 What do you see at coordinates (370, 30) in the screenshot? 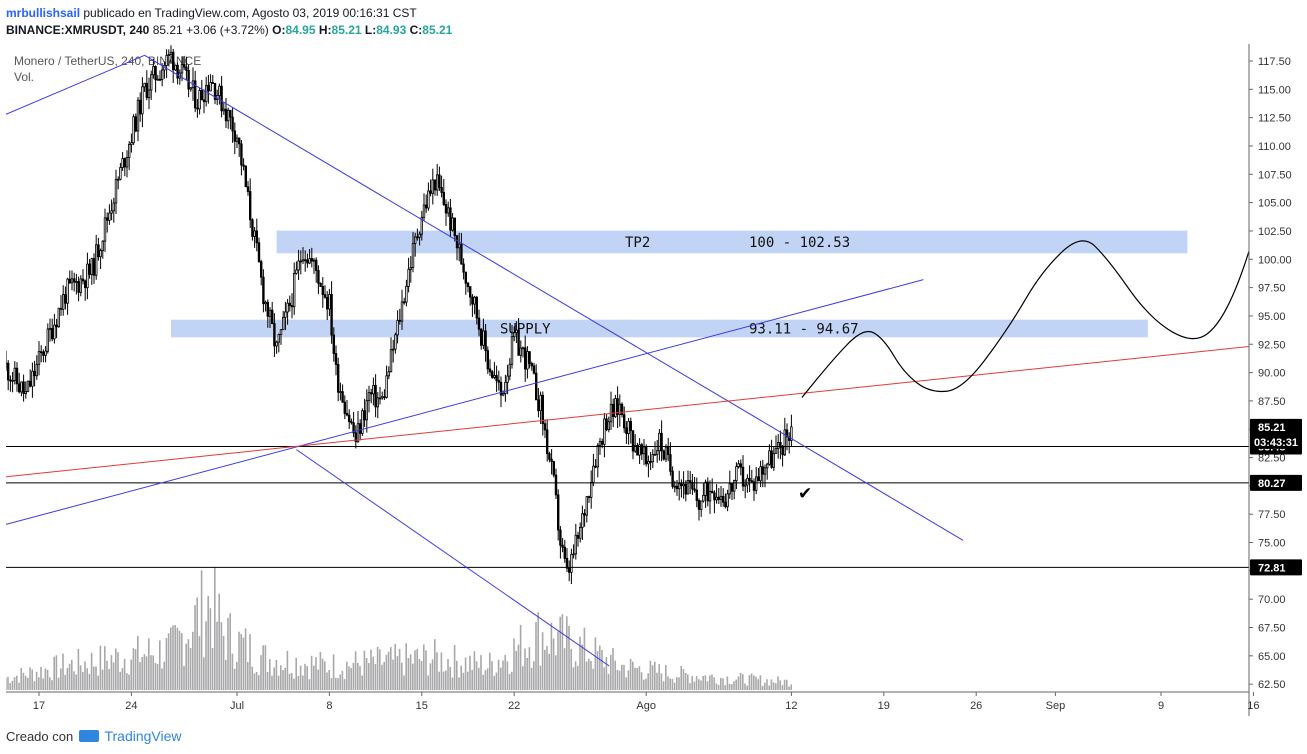
I see `low-label: L:` at bounding box center [370, 30].